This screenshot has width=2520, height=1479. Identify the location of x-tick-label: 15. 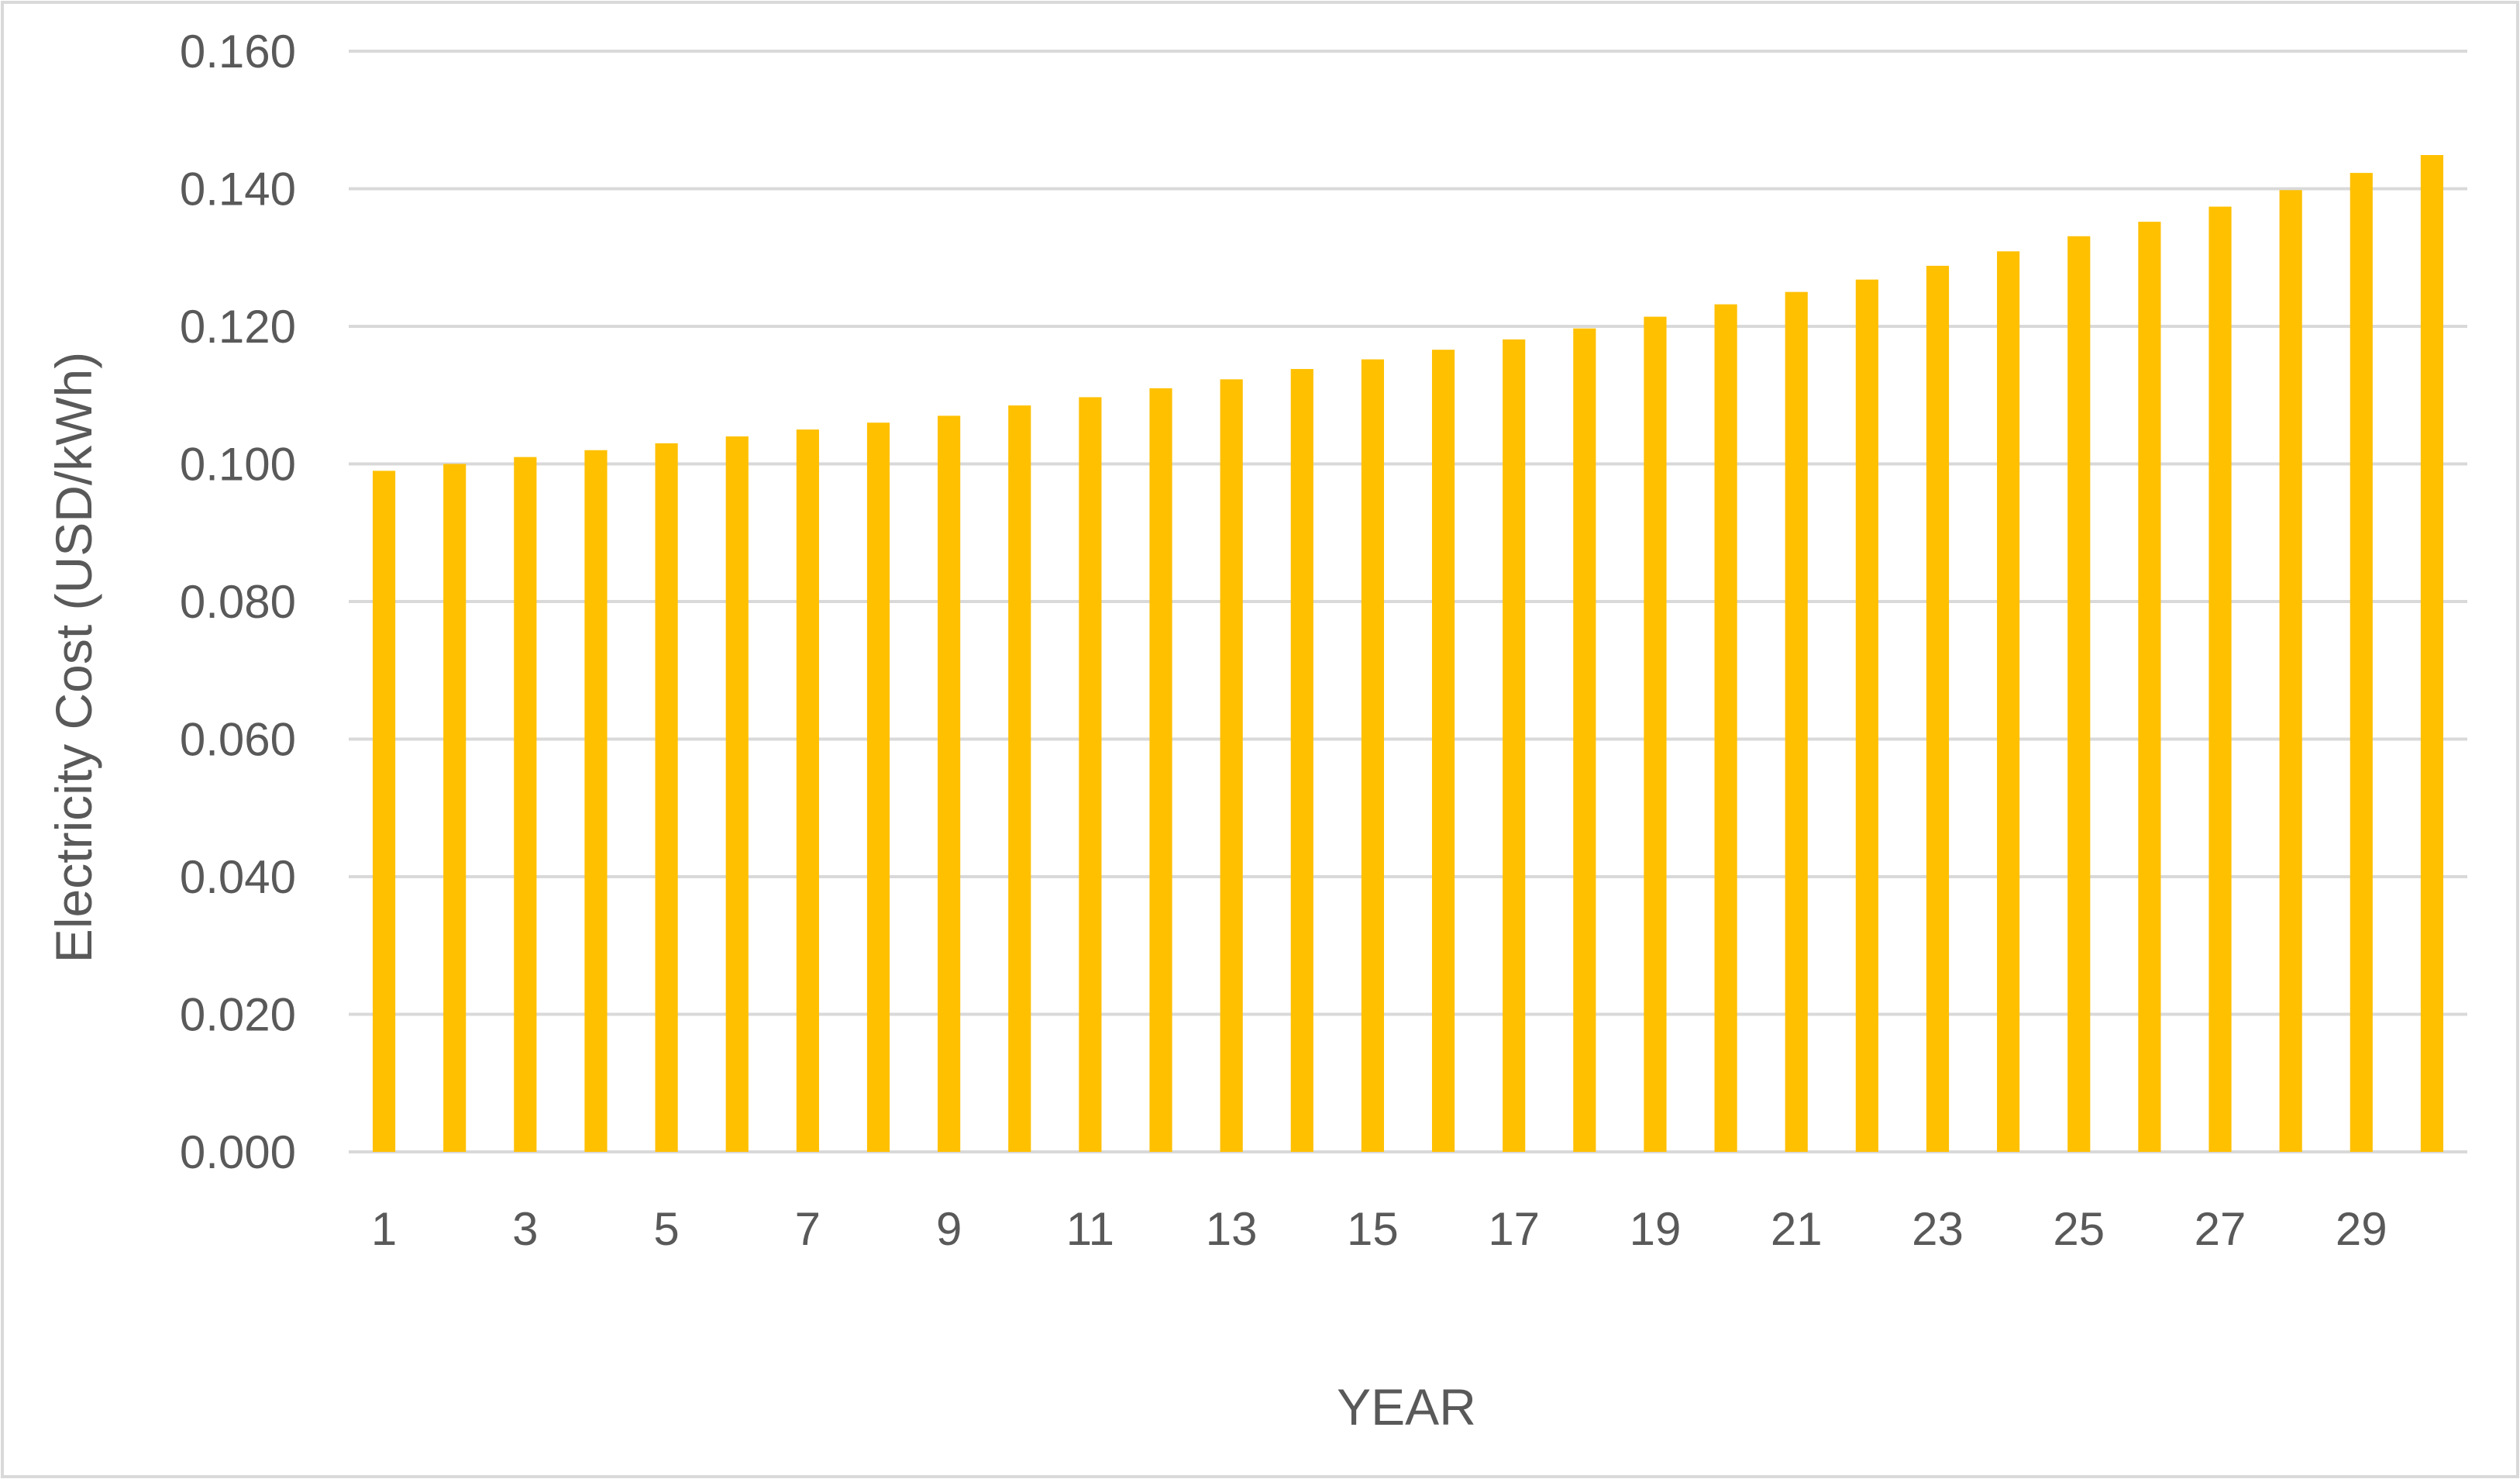
(1373, 1229).